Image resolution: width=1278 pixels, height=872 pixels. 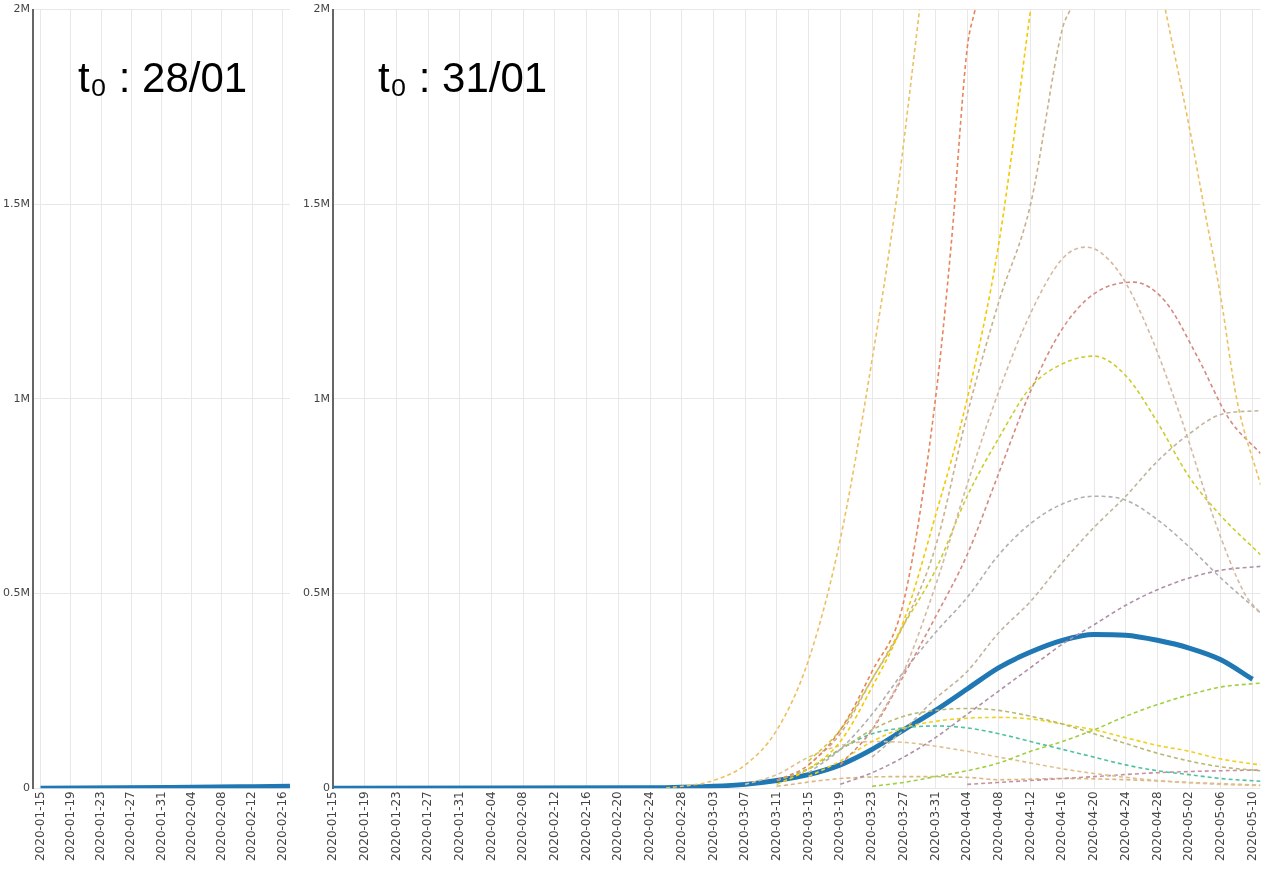 What do you see at coordinates (1124, 826) in the screenshot?
I see `x-tick-label: 2020-04-24` at bounding box center [1124, 826].